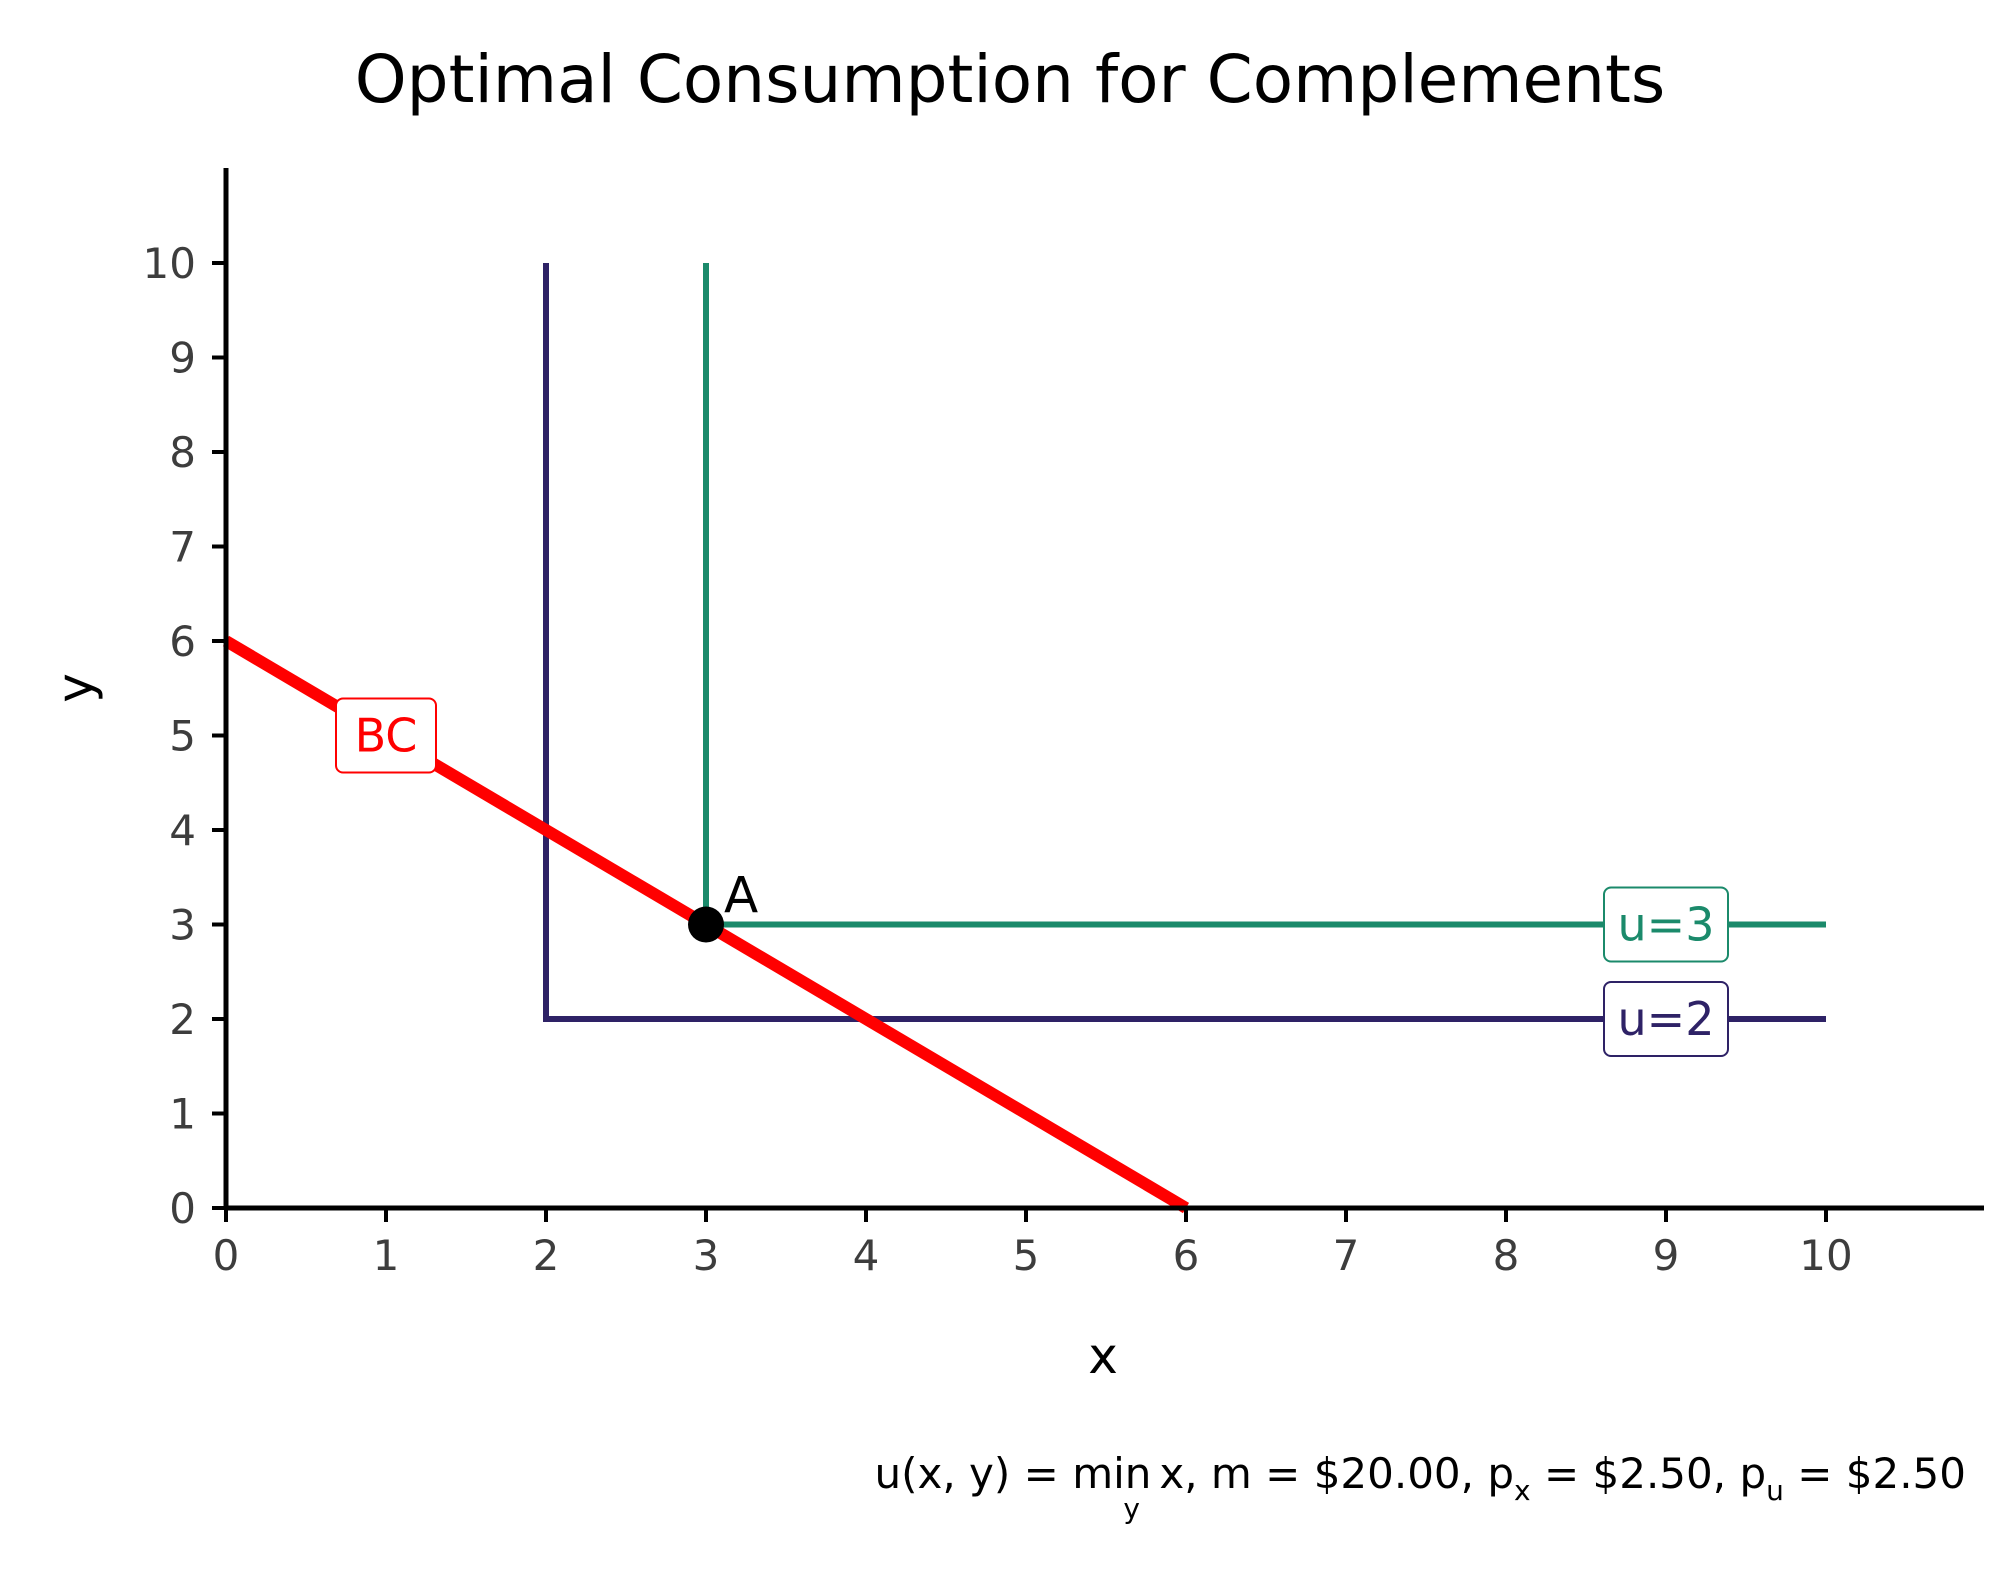 This screenshot has width=2016, height=1584. I want to click on y-axis-title: y, so click(75, 688).